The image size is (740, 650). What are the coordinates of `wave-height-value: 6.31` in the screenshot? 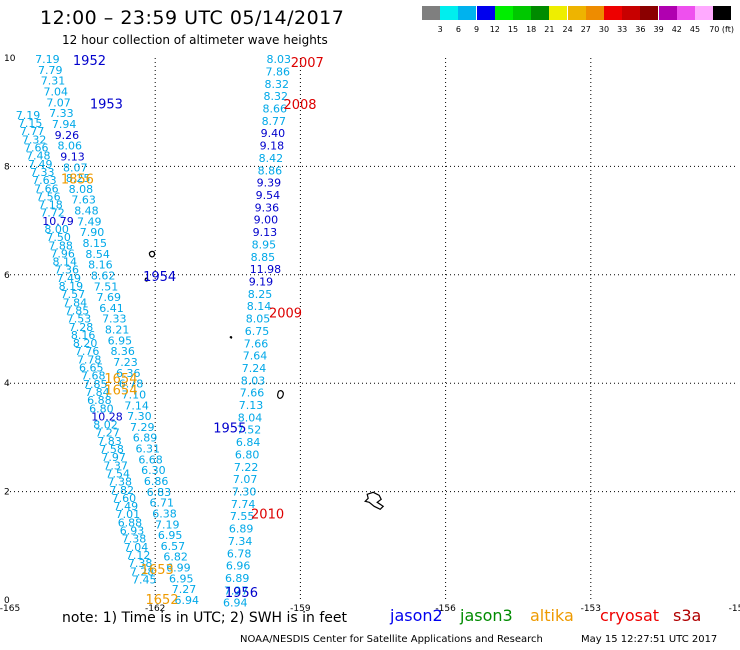 It's located at (148, 449).